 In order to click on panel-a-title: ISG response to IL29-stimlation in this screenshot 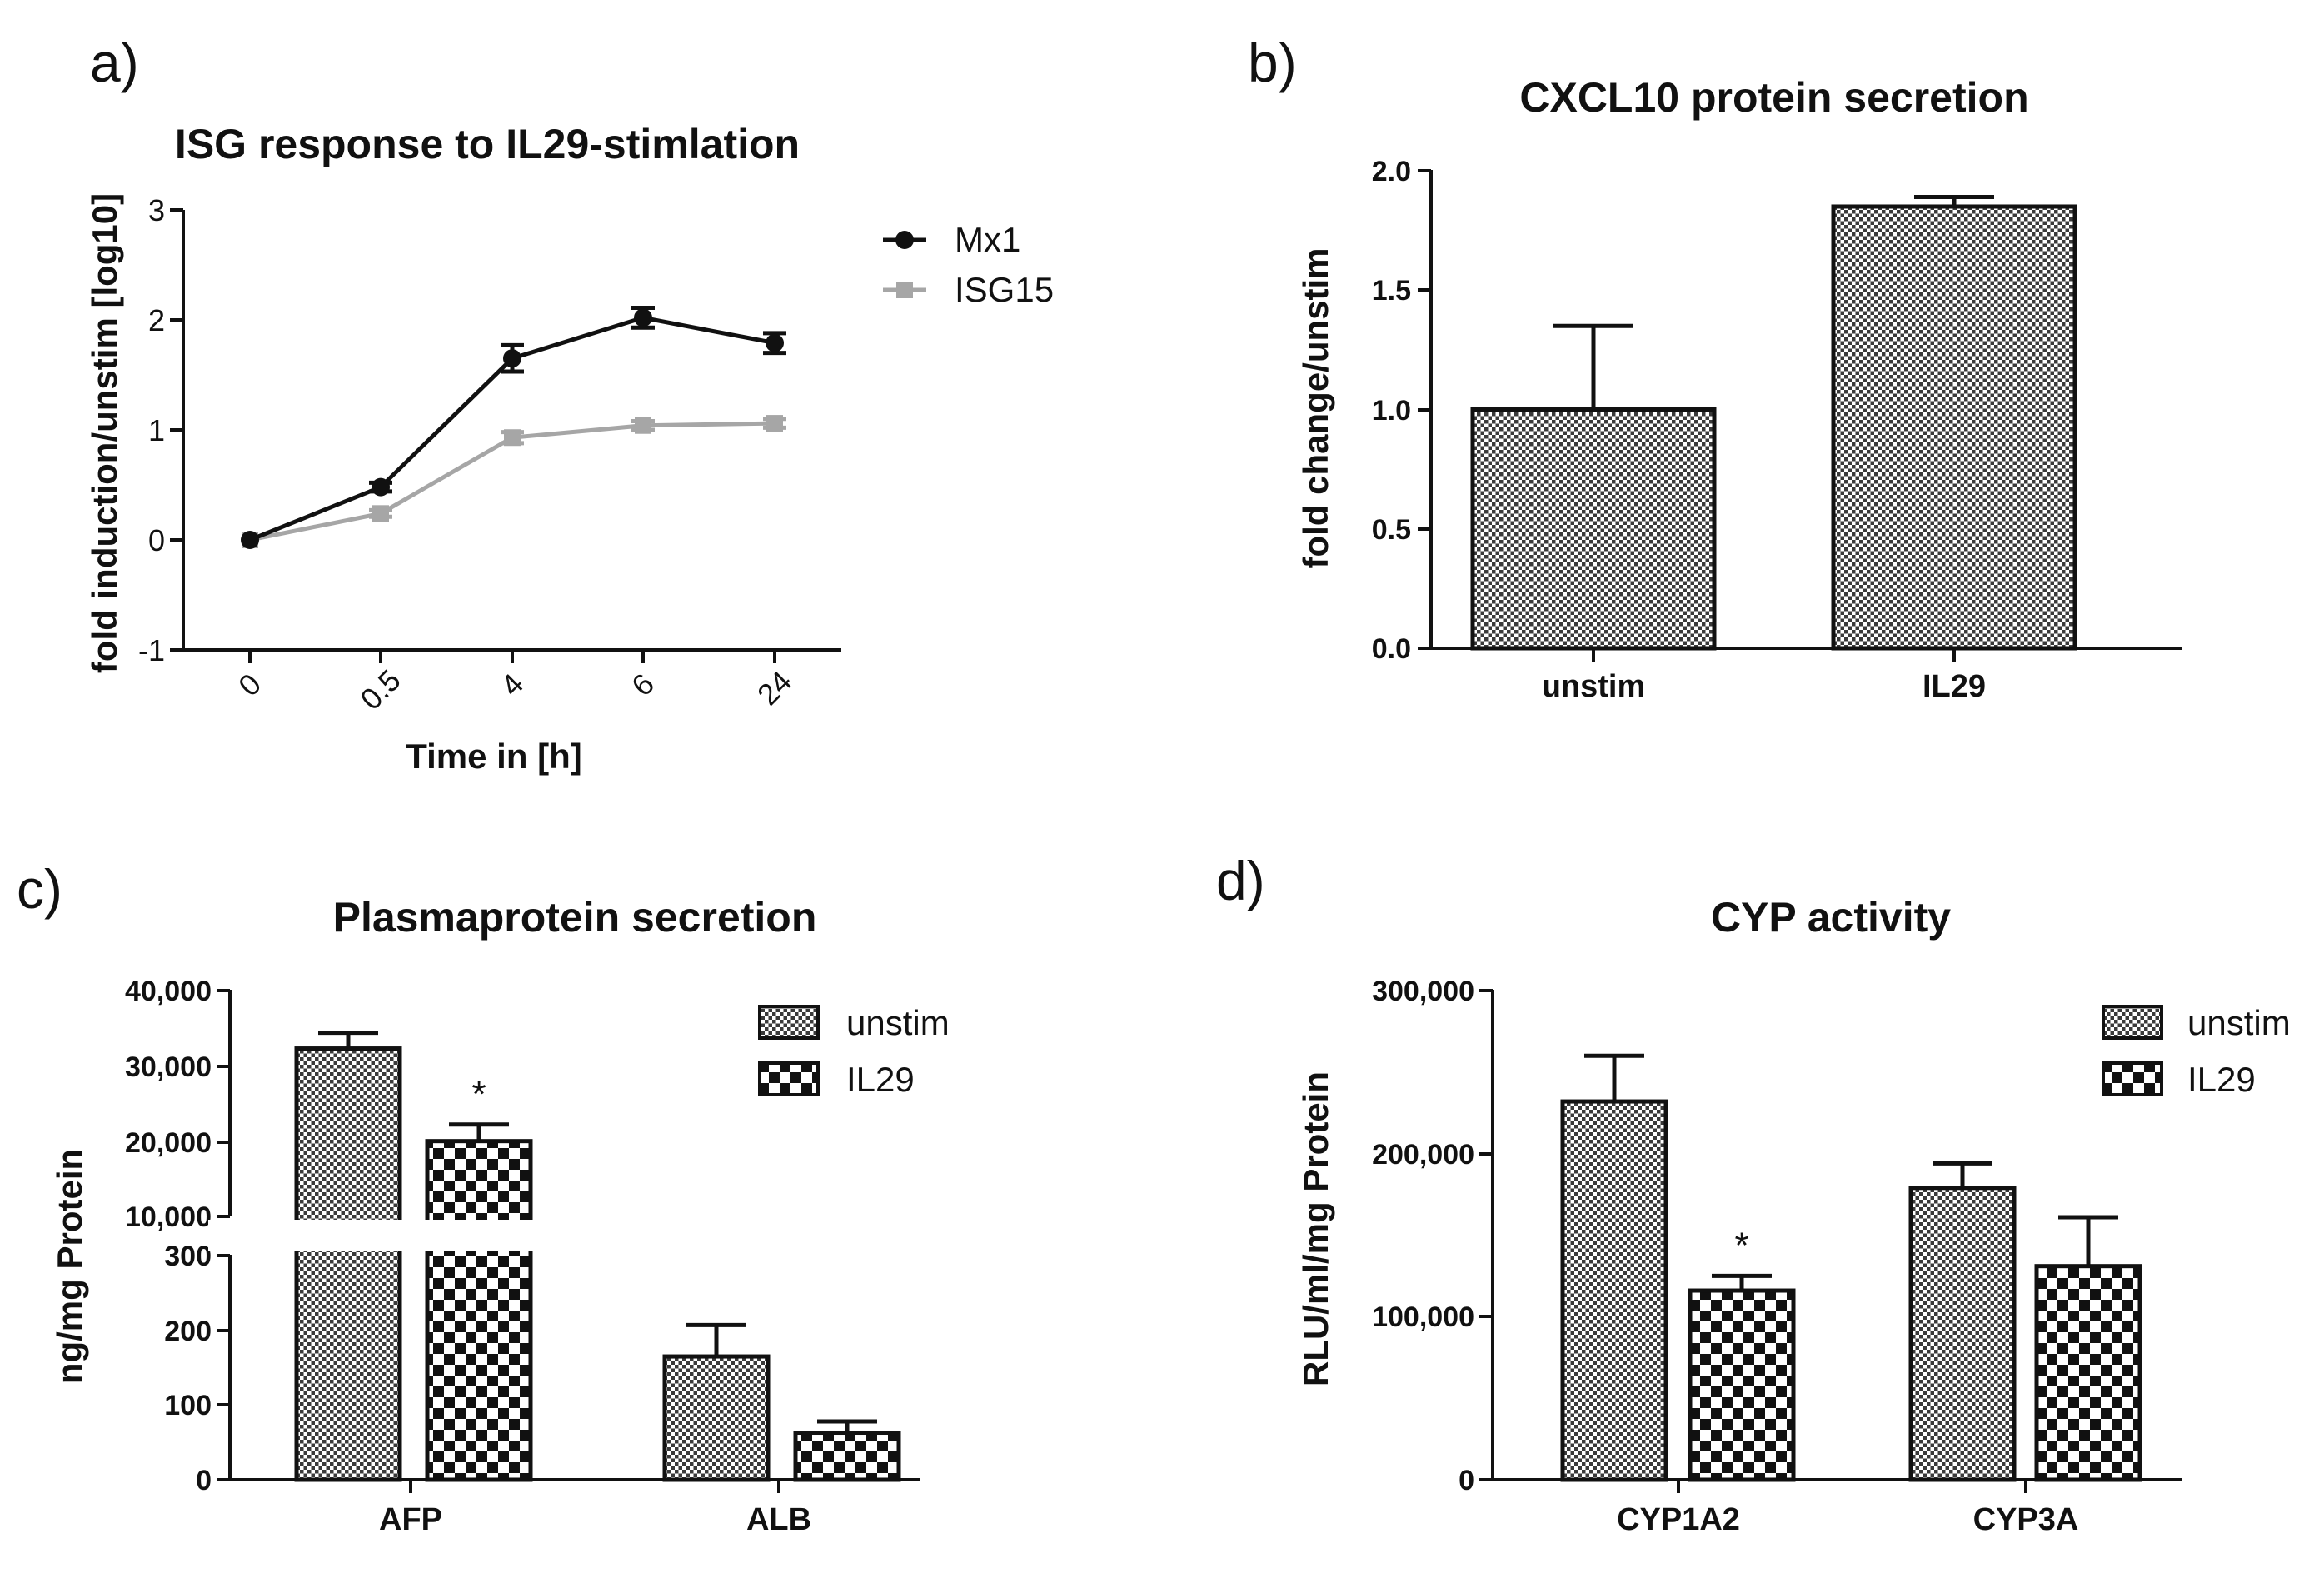, I will do `click(487, 144)`.